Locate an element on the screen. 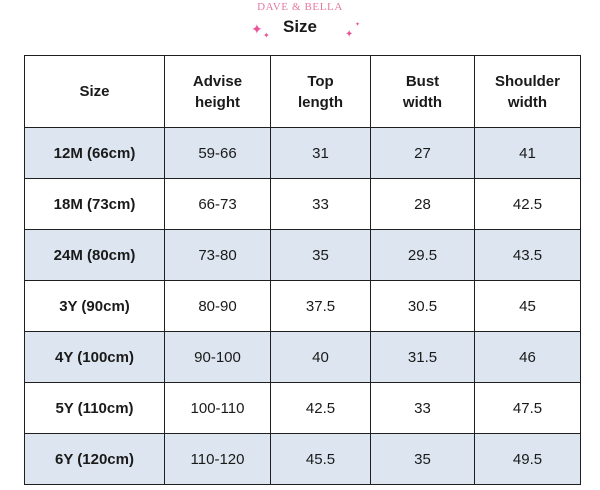  bust-width-cell: 27 is located at coordinates (422, 153).